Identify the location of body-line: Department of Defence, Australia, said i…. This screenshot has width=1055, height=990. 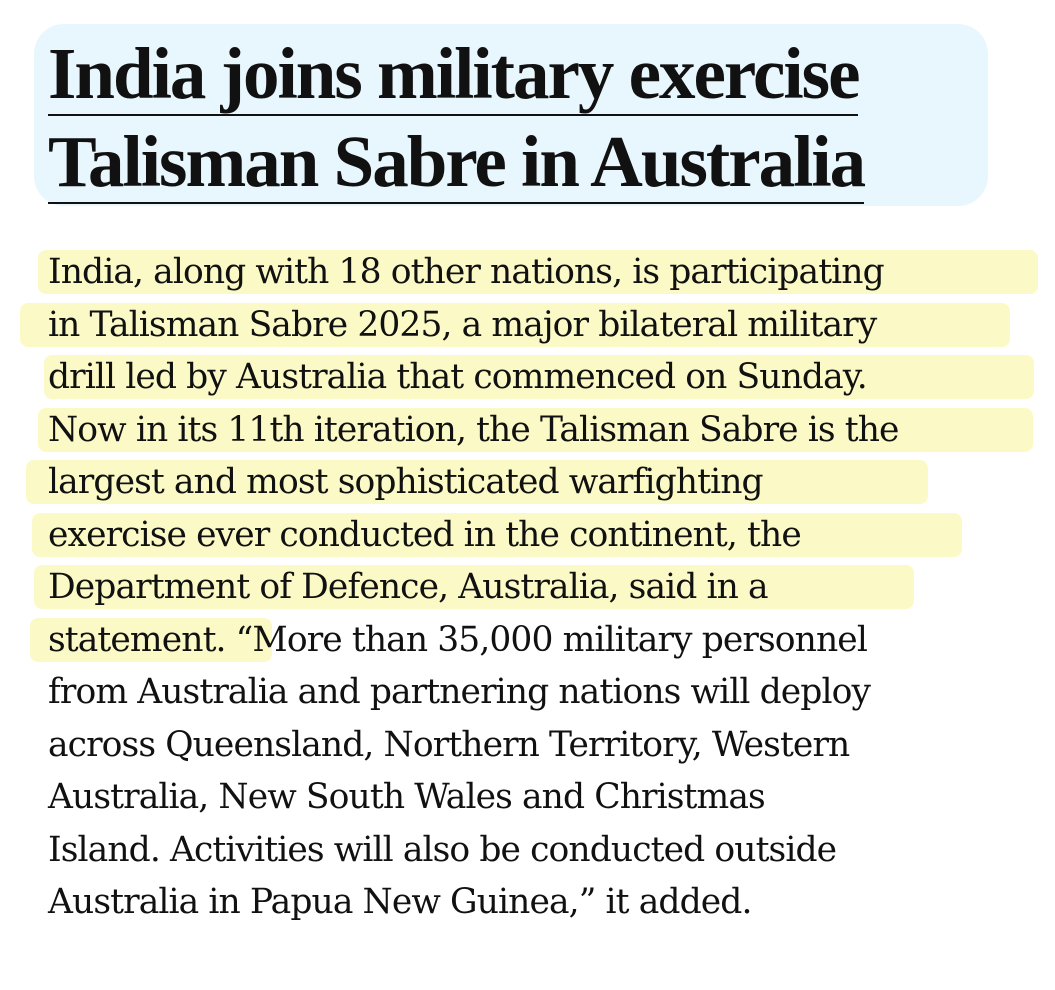
(474, 587).